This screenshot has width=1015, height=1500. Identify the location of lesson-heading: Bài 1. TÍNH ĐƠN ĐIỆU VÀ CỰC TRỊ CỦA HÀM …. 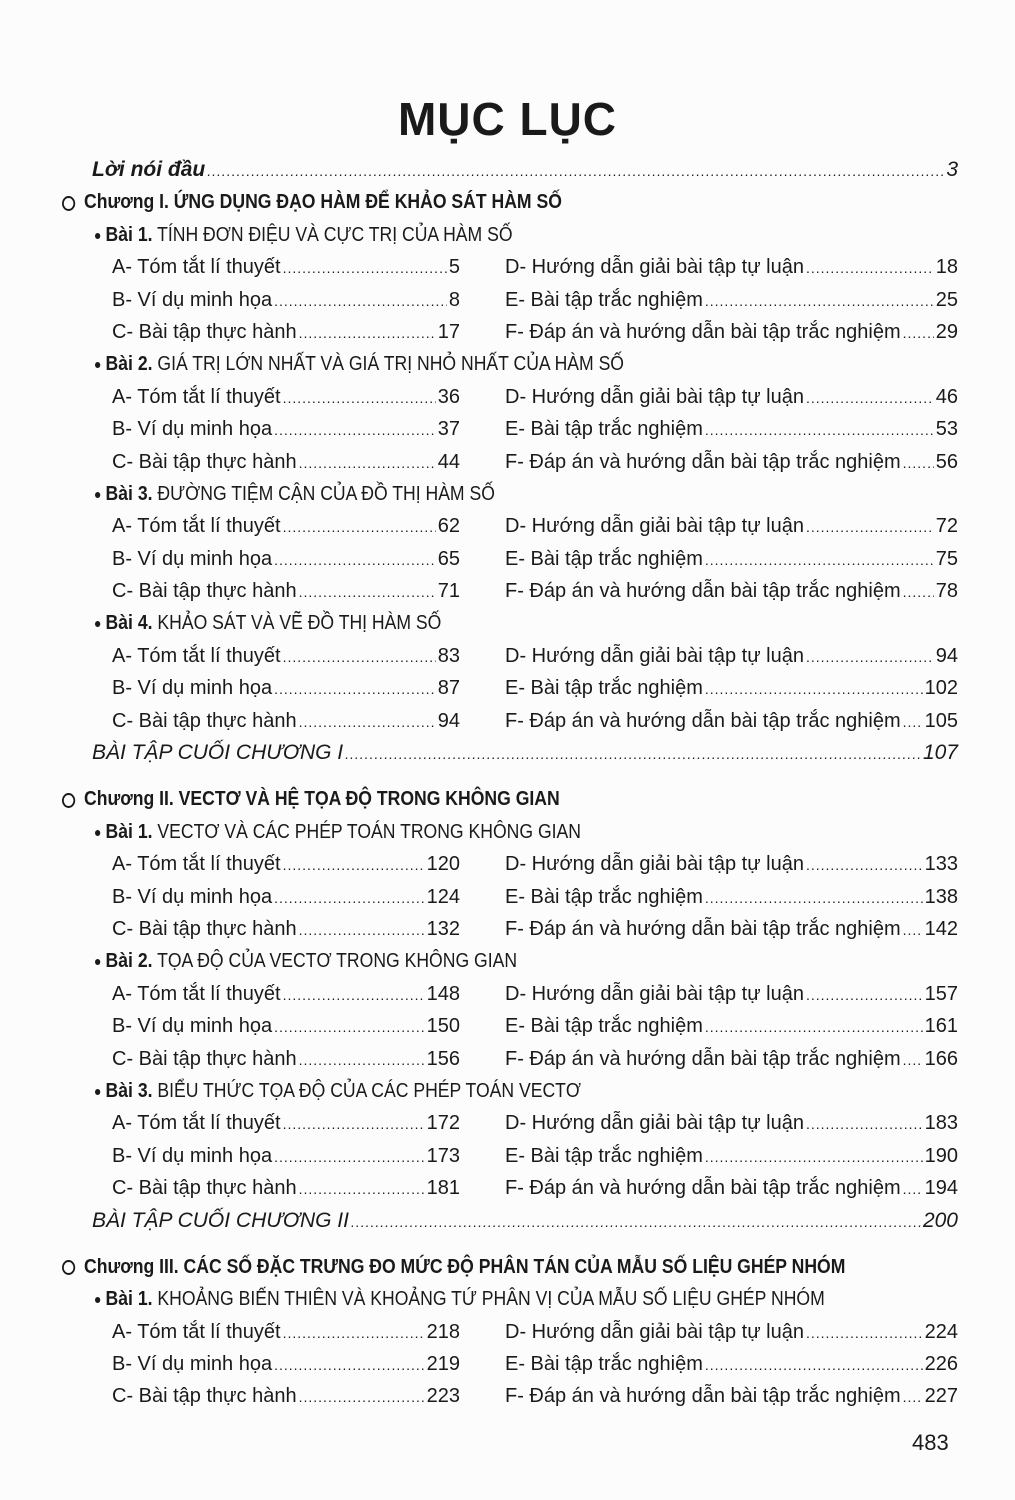
(500, 235).